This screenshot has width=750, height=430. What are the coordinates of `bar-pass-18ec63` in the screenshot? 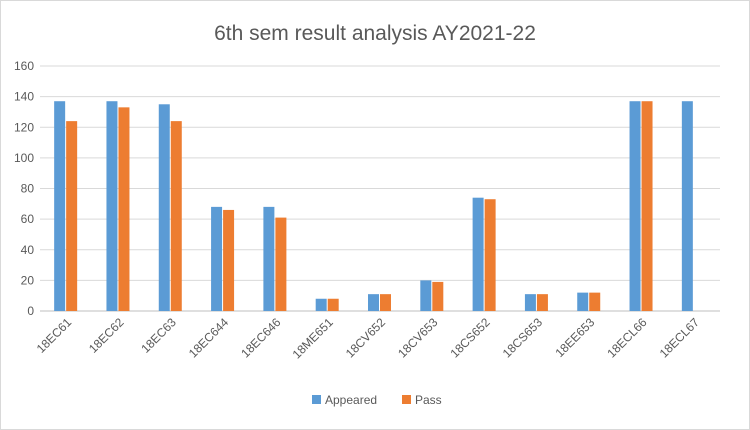 It's located at (176, 216).